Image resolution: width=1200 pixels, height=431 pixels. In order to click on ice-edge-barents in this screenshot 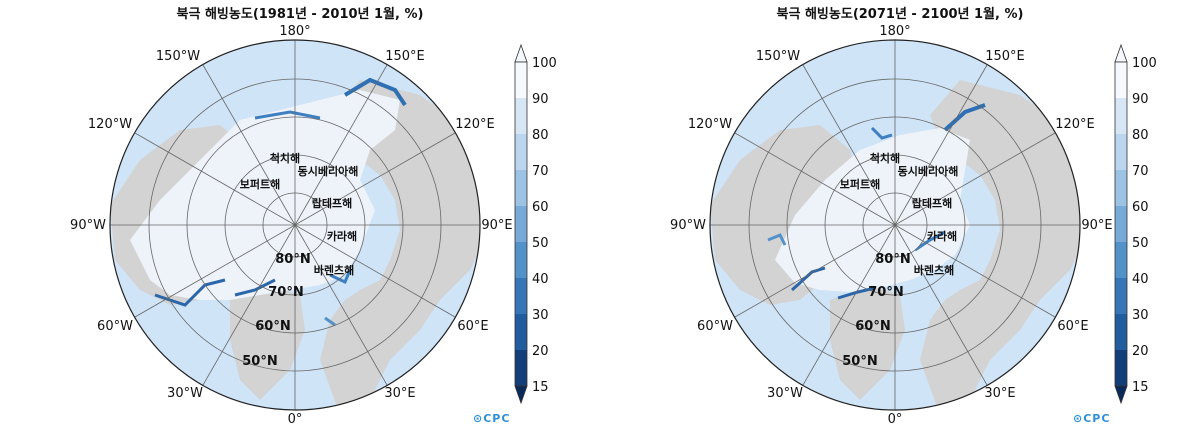, I will do `click(340, 277)`.